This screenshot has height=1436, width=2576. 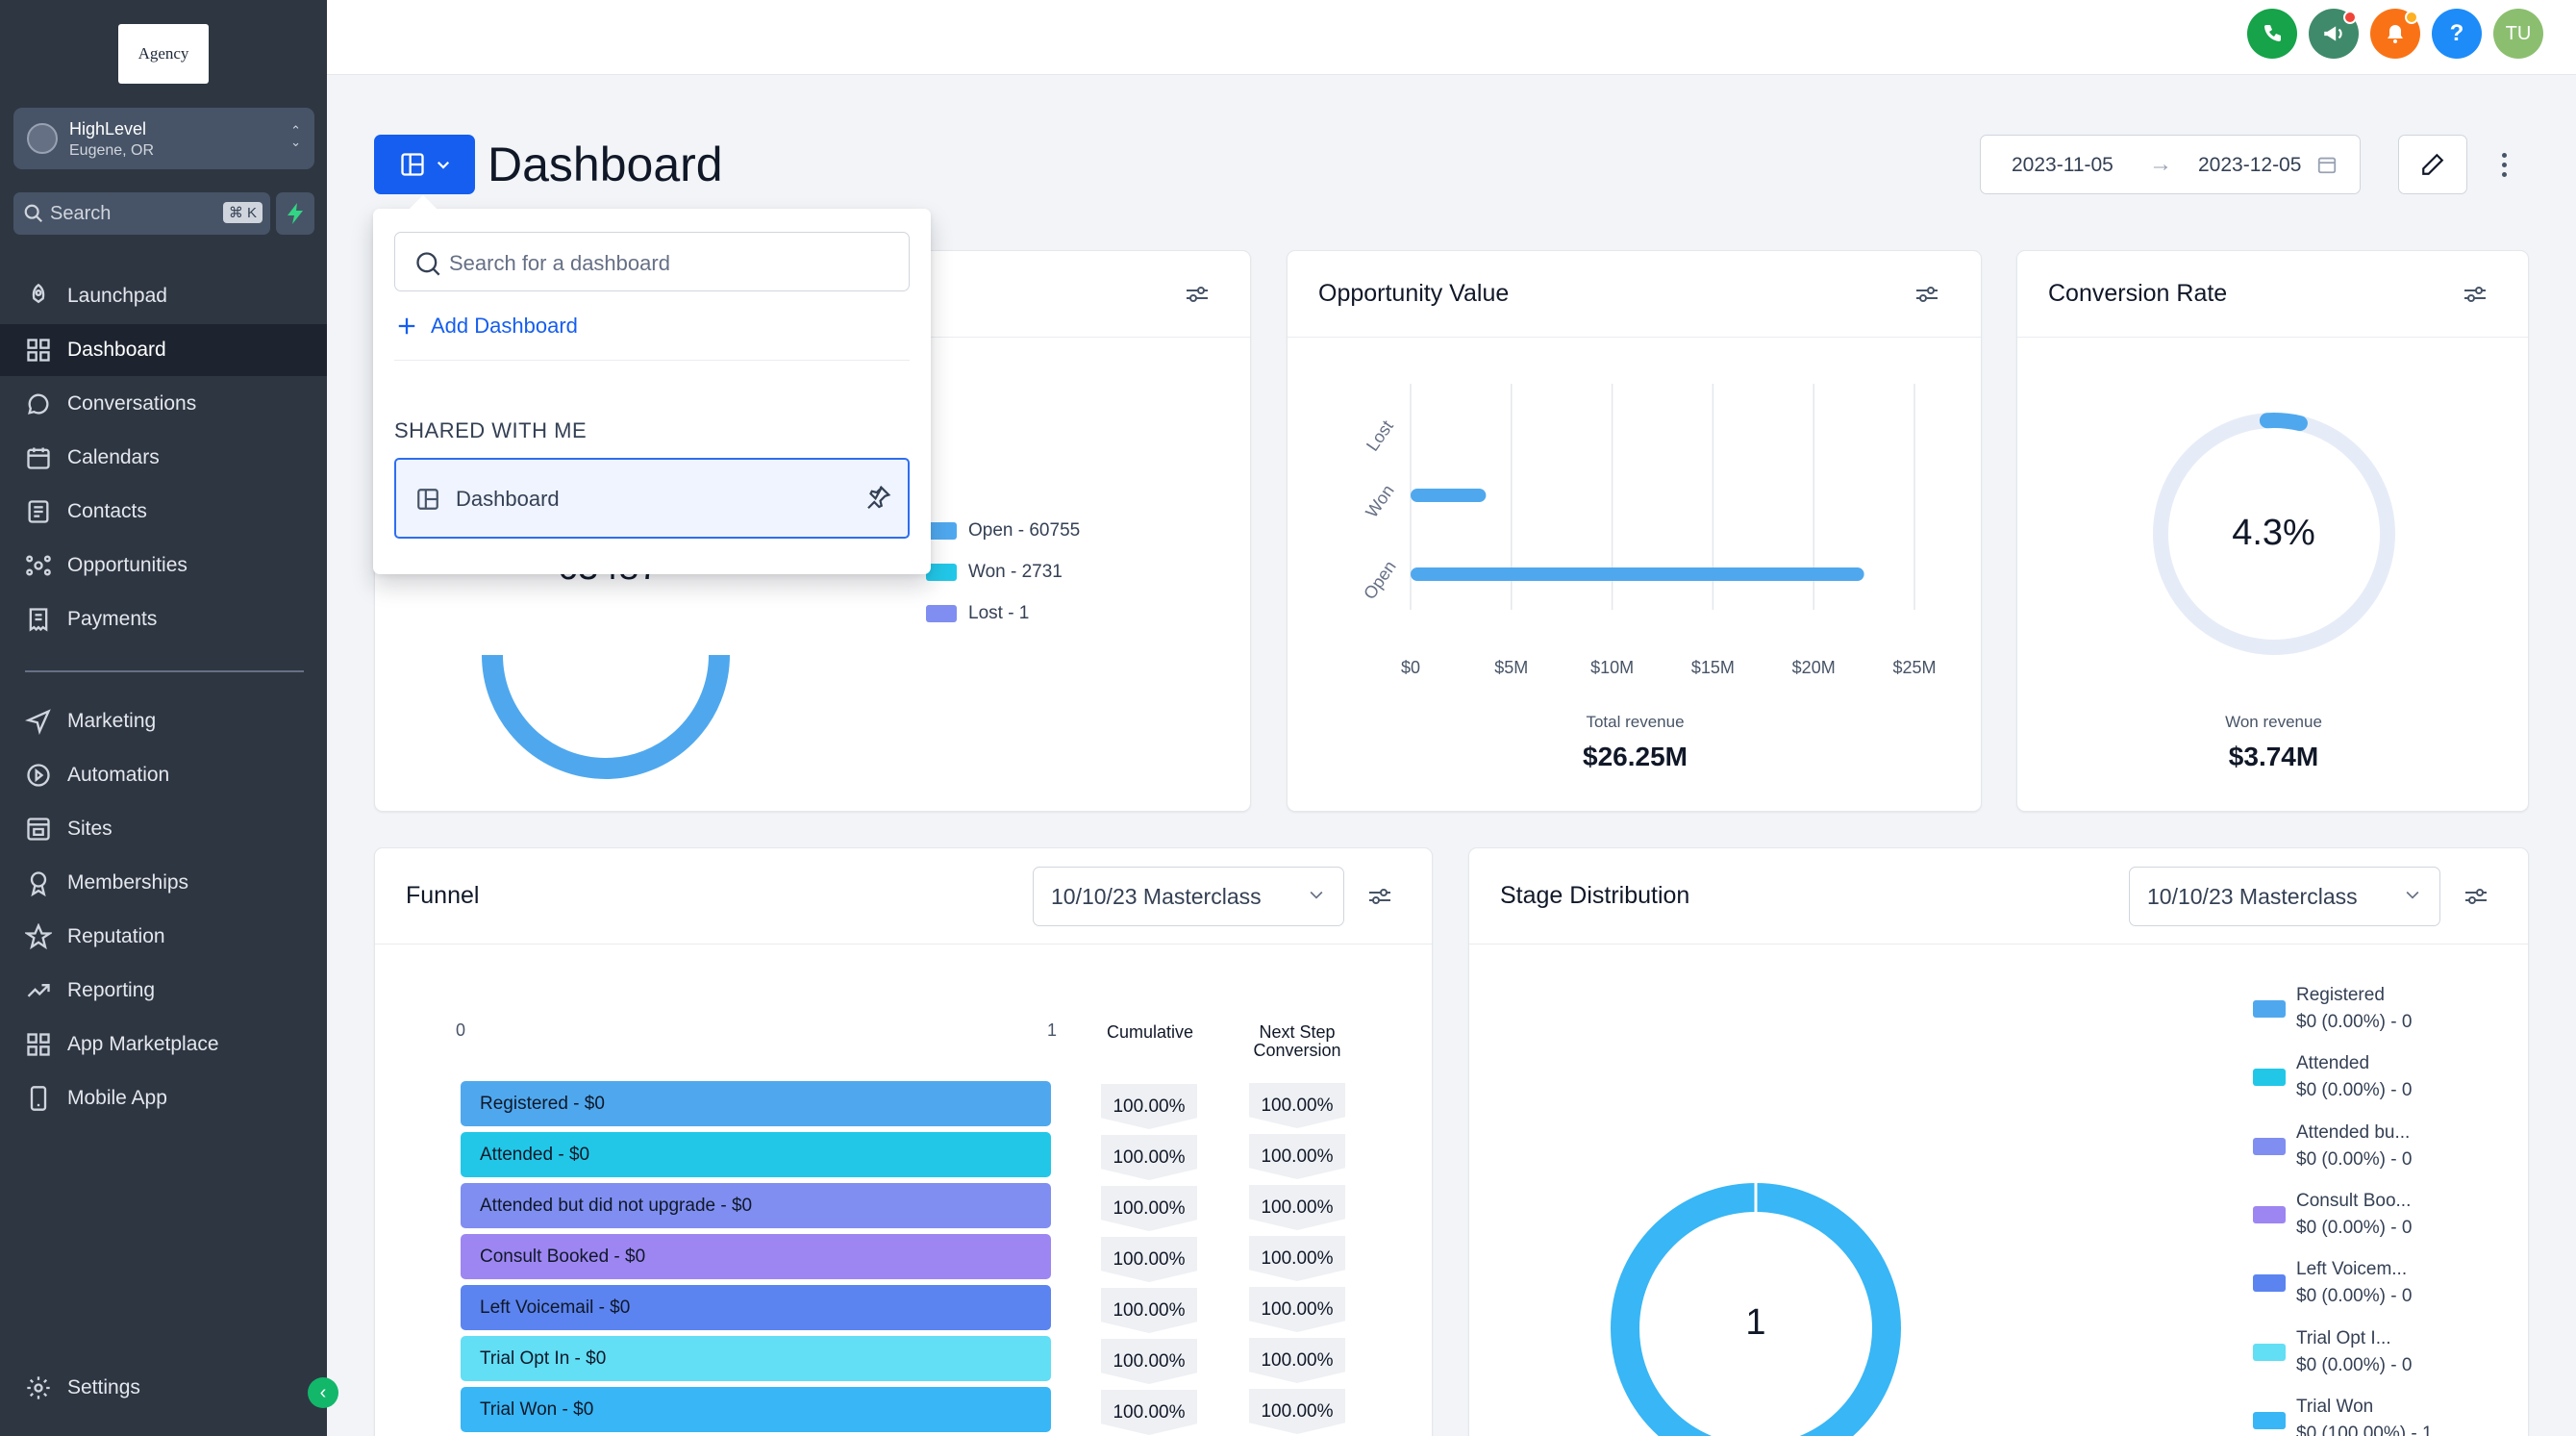 I want to click on sidebar-item-marketing: Marketing, so click(x=163, y=721).